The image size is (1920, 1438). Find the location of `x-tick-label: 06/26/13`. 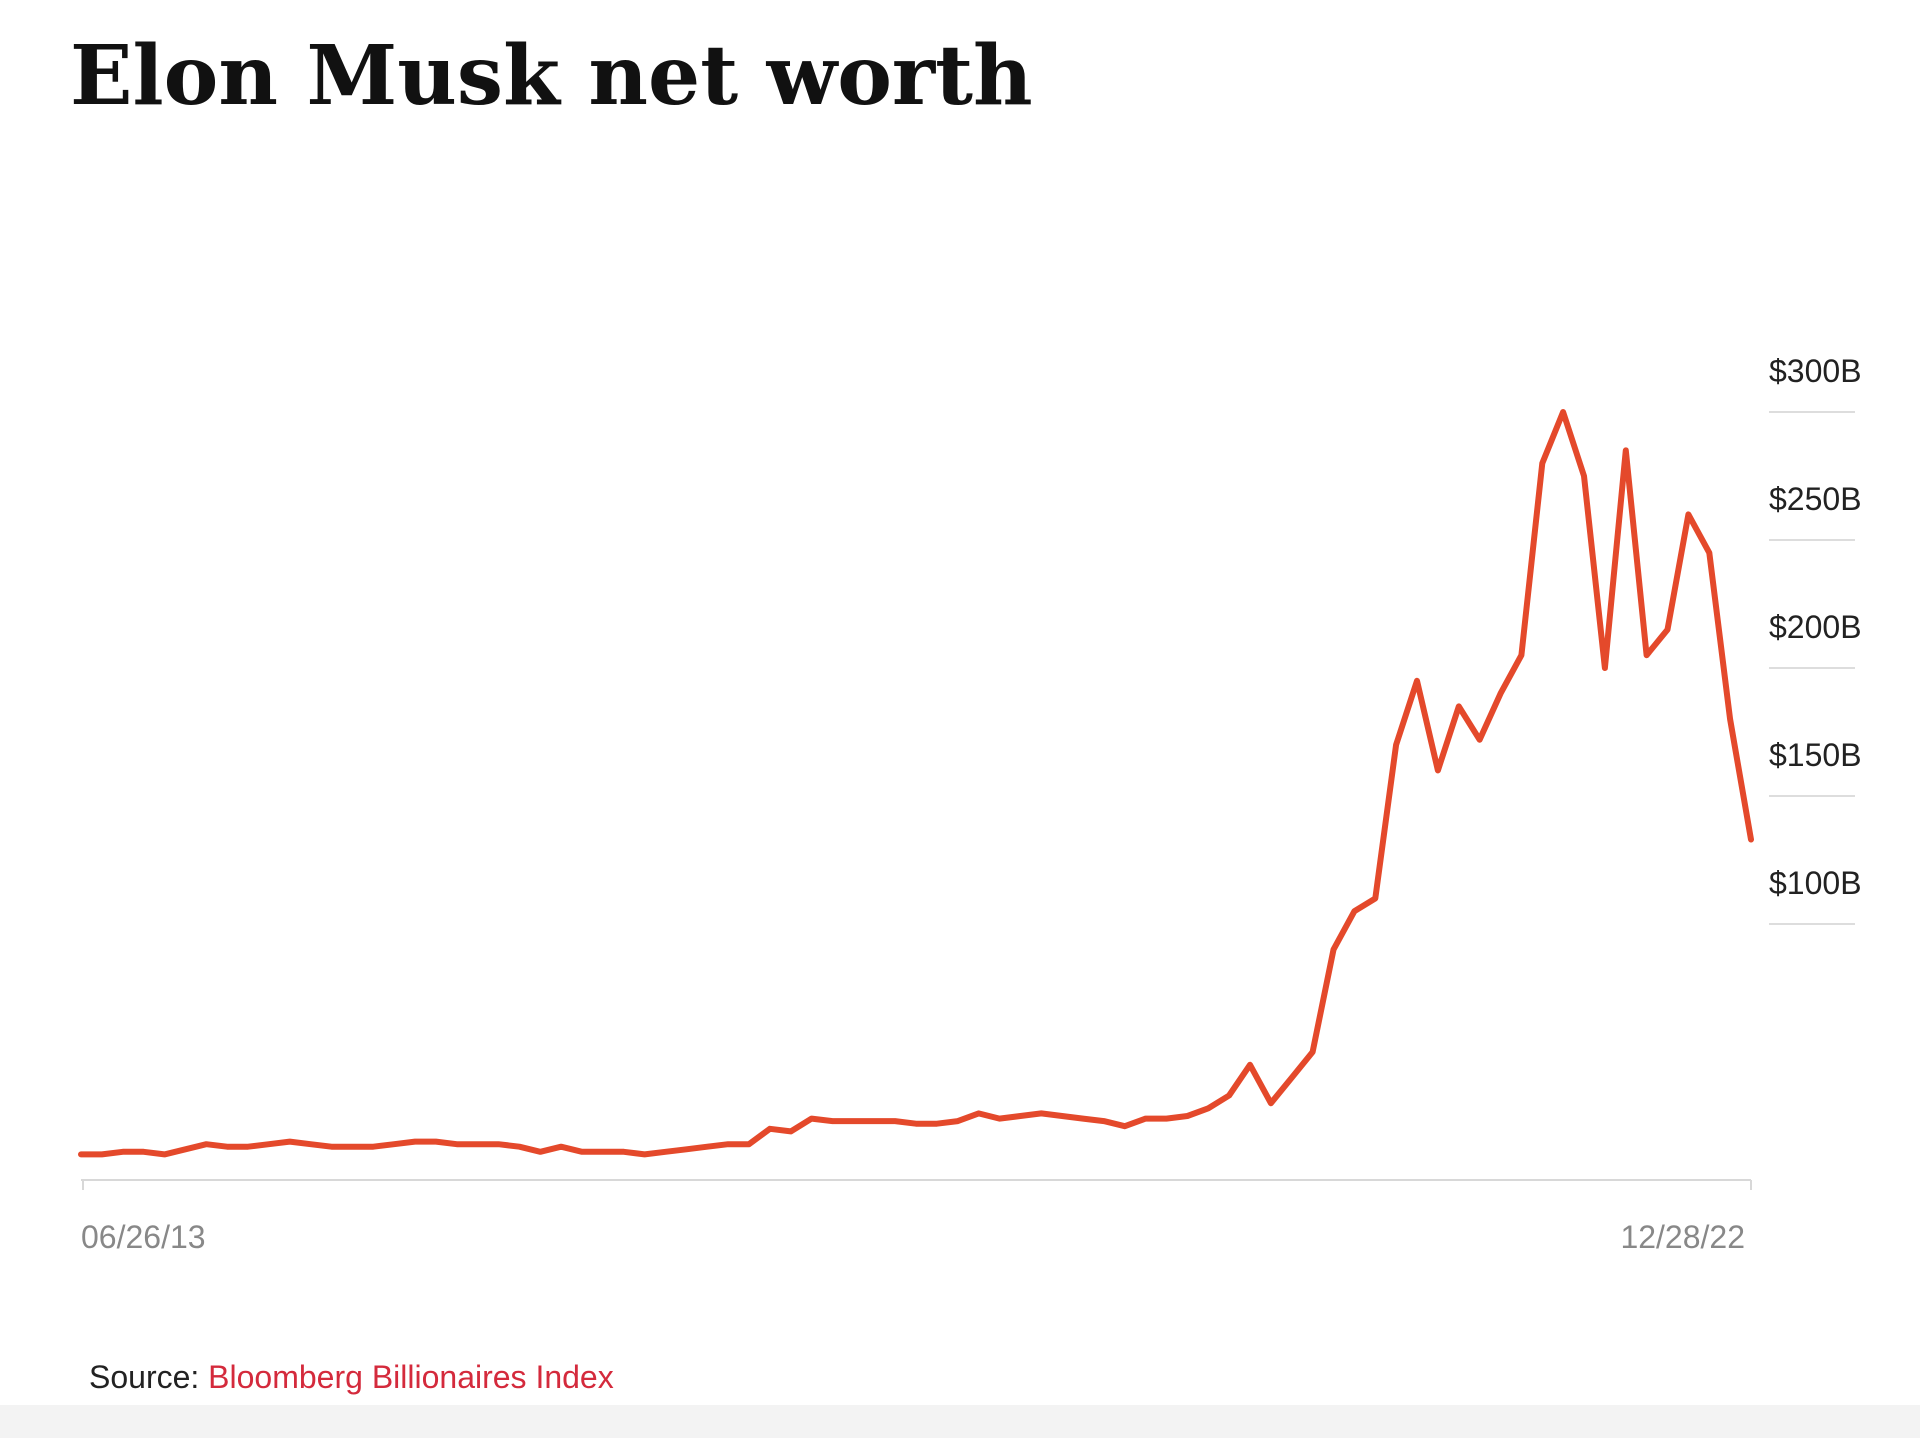

x-tick-label: 06/26/13 is located at coordinates (143, 1237).